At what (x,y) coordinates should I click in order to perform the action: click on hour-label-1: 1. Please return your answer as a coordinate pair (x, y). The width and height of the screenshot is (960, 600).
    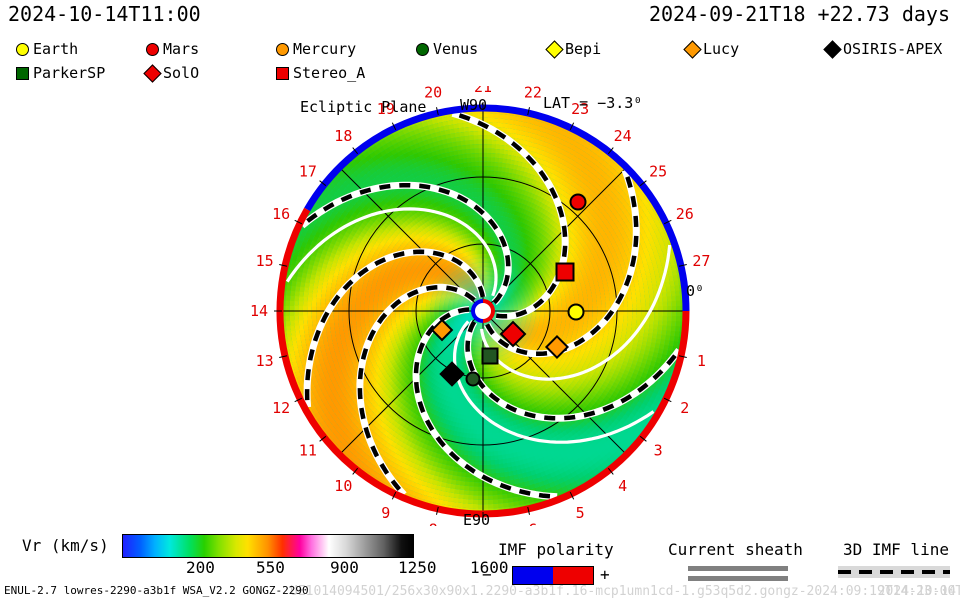
    Looking at the image, I should click on (701, 361).